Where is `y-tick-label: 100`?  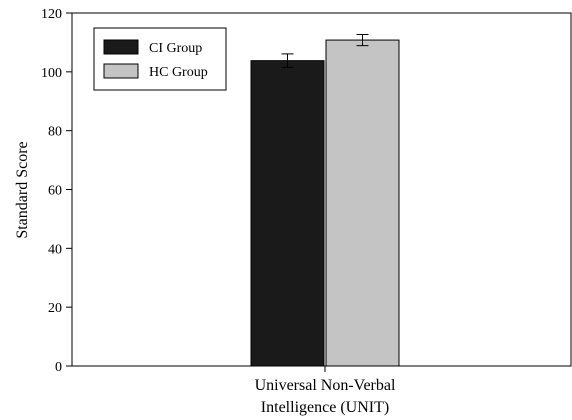
y-tick-label: 100 is located at coordinates (51, 73).